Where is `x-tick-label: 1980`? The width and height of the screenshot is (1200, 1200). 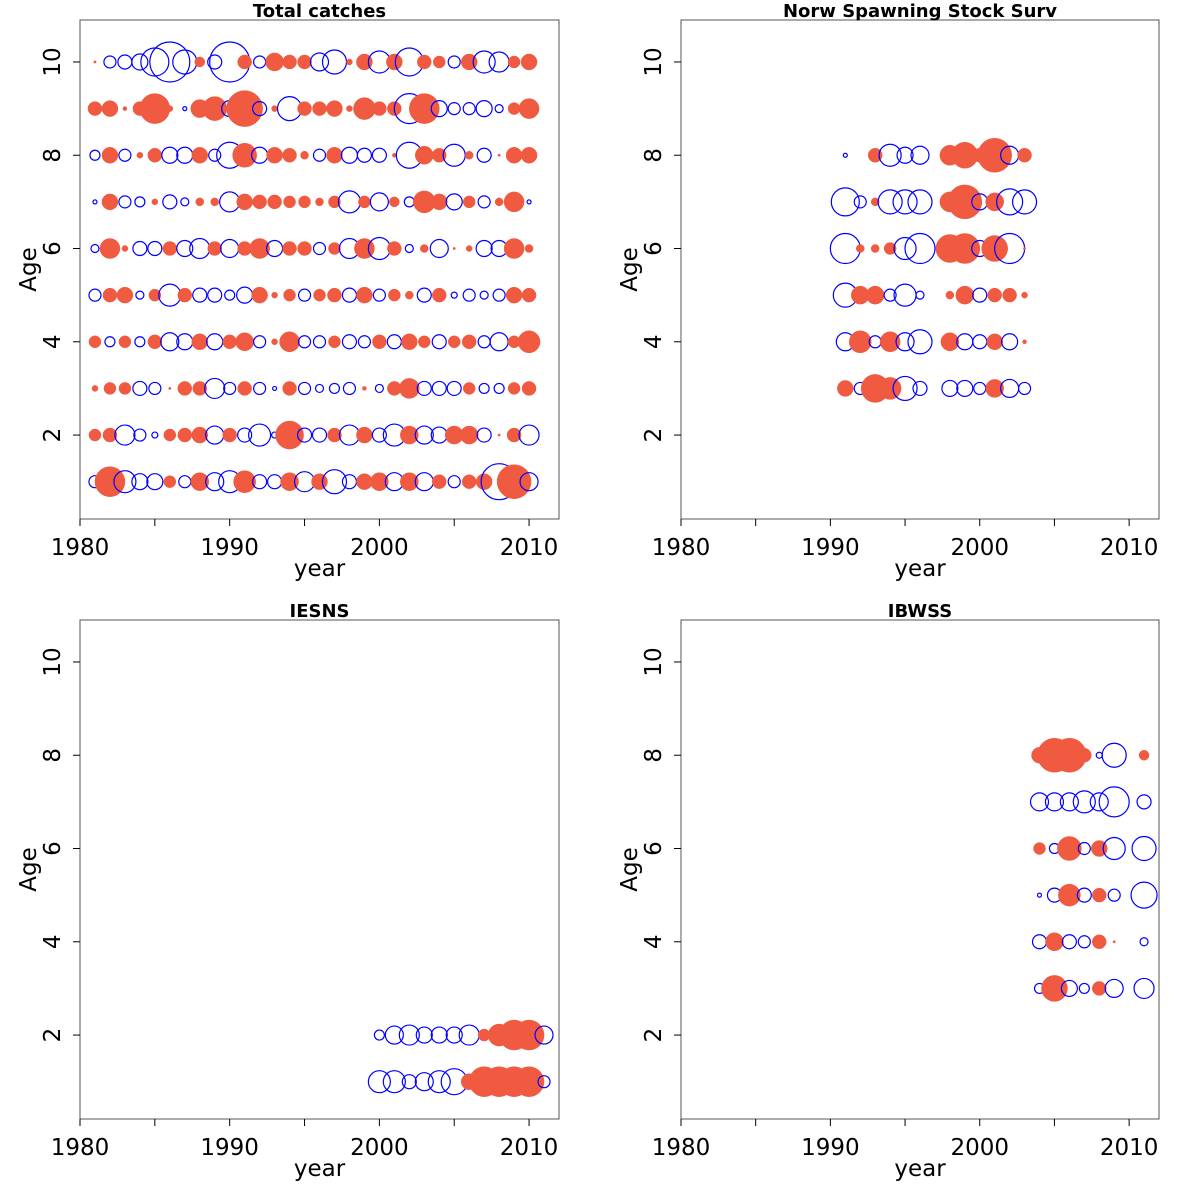
x-tick-label: 1980 is located at coordinates (681, 548).